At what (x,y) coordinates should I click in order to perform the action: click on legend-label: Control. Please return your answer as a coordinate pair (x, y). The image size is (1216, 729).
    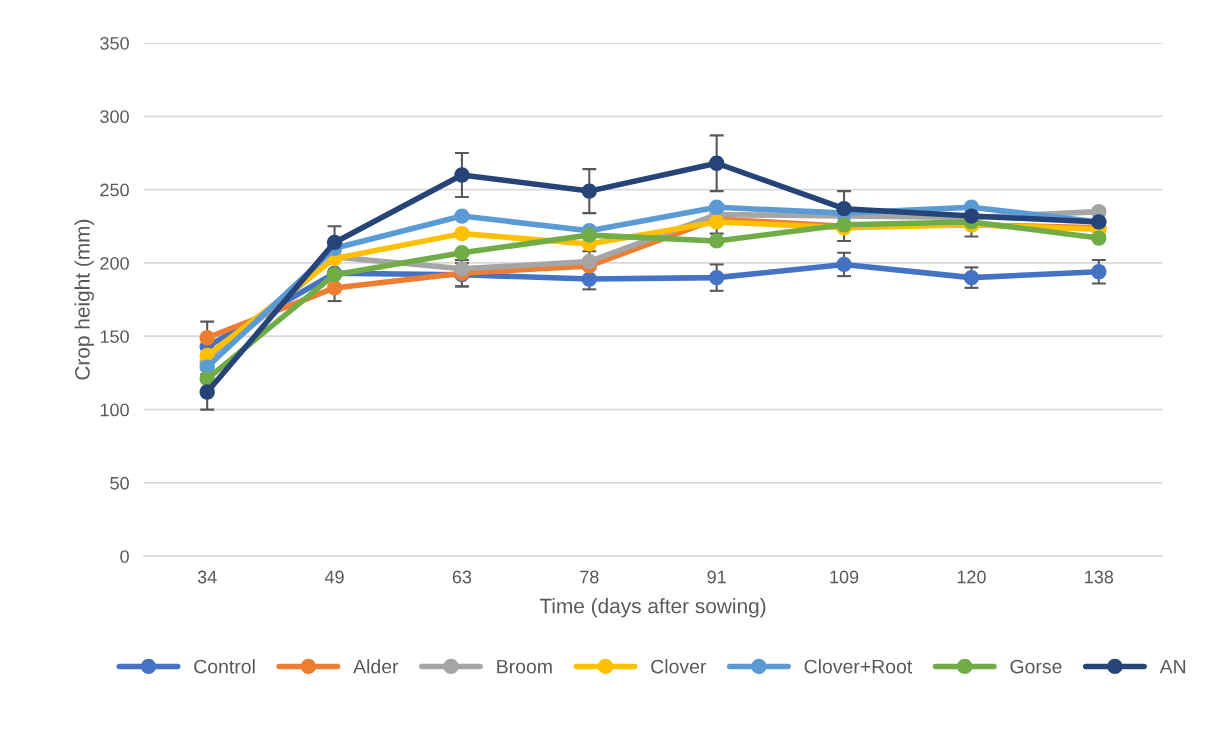
    Looking at the image, I should click on (224, 666).